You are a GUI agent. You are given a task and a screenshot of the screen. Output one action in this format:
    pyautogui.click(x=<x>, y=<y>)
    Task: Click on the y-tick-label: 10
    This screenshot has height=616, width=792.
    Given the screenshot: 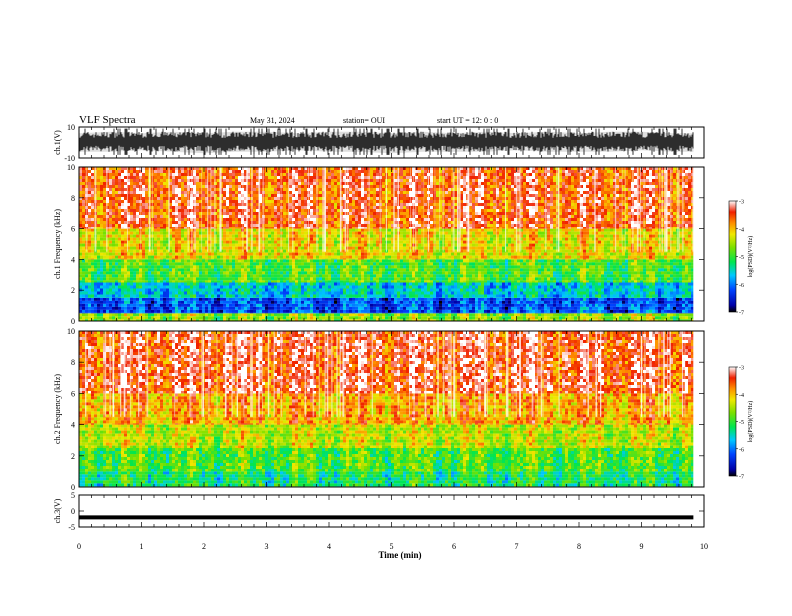 What is the action you would take?
    pyautogui.click(x=71, y=127)
    